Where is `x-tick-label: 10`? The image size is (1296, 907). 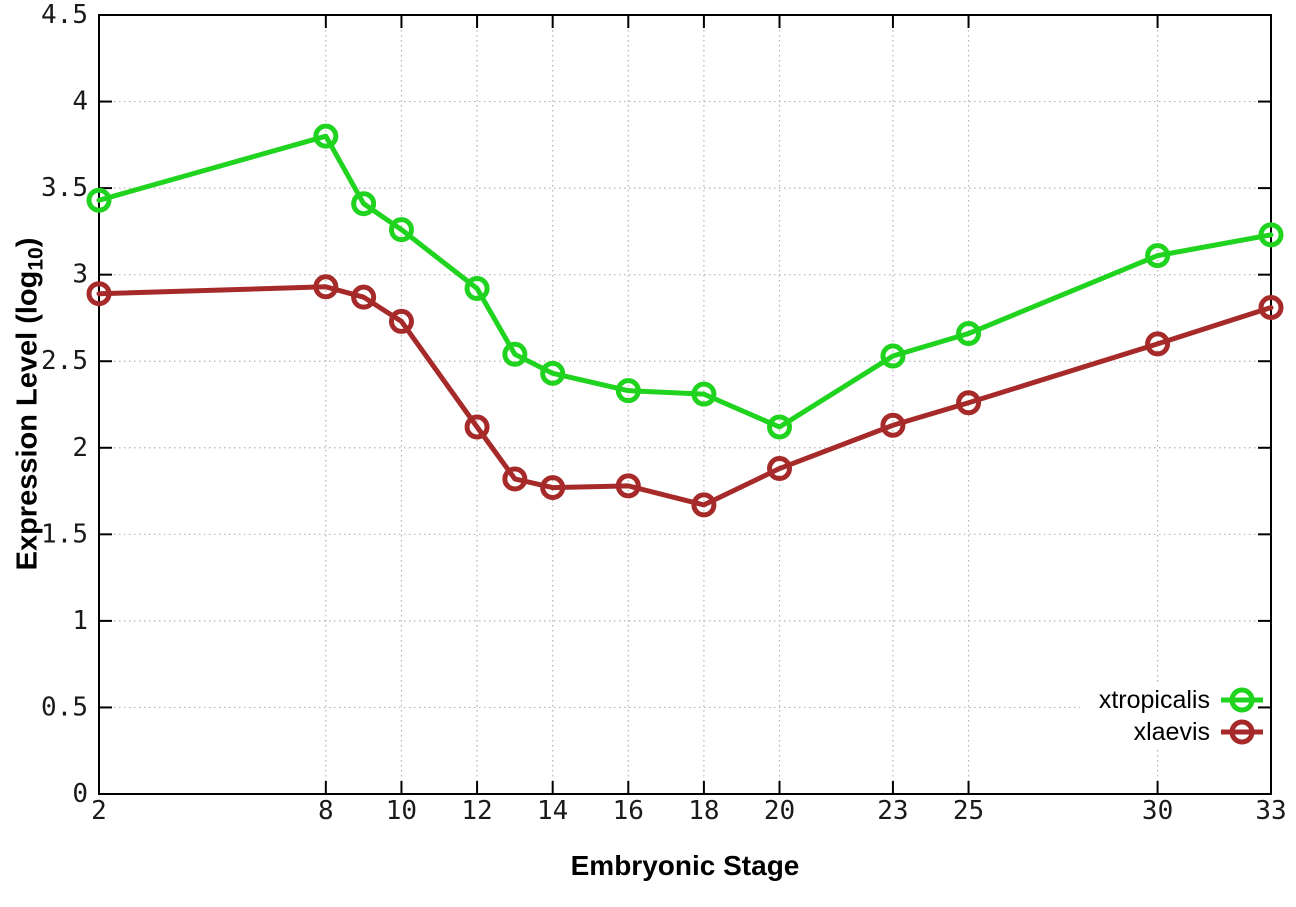
x-tick-label: 10 is located at coordinates (401, 811).